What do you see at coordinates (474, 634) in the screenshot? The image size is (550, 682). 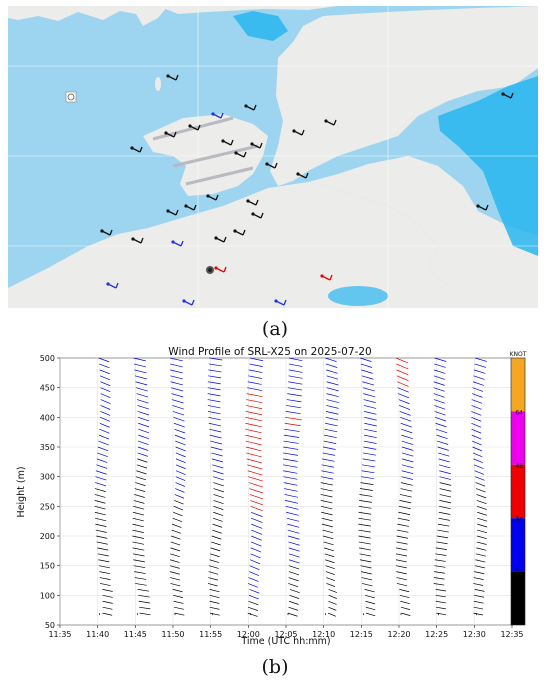 I see `x-tick-label: 12:30` at bounding box center [474, 634].